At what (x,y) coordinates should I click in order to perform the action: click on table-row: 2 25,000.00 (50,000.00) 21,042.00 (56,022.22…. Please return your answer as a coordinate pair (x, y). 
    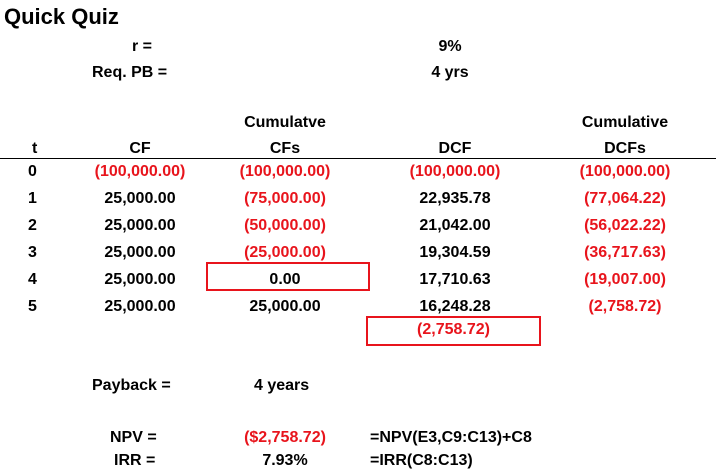
    Looking at the image, I should click on (358, 231).